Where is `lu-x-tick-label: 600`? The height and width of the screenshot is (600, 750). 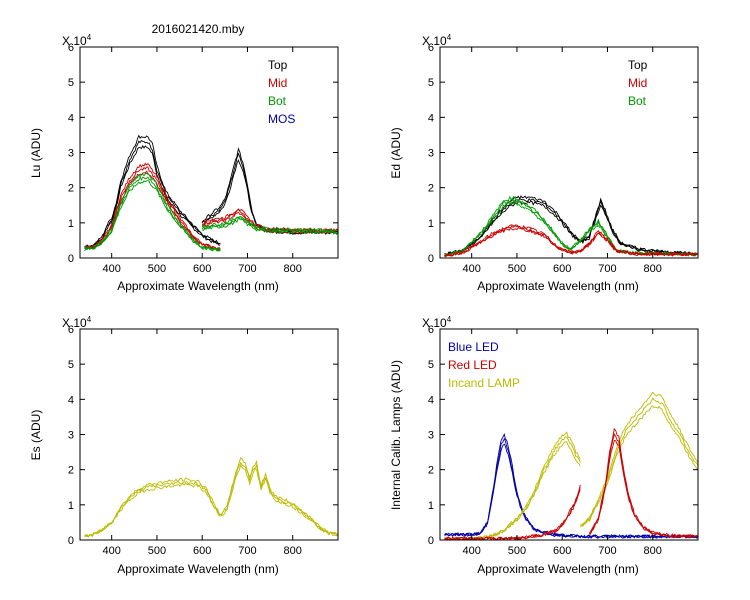 lu-x-tick-label: 600 is located at coordinates (202, 269).